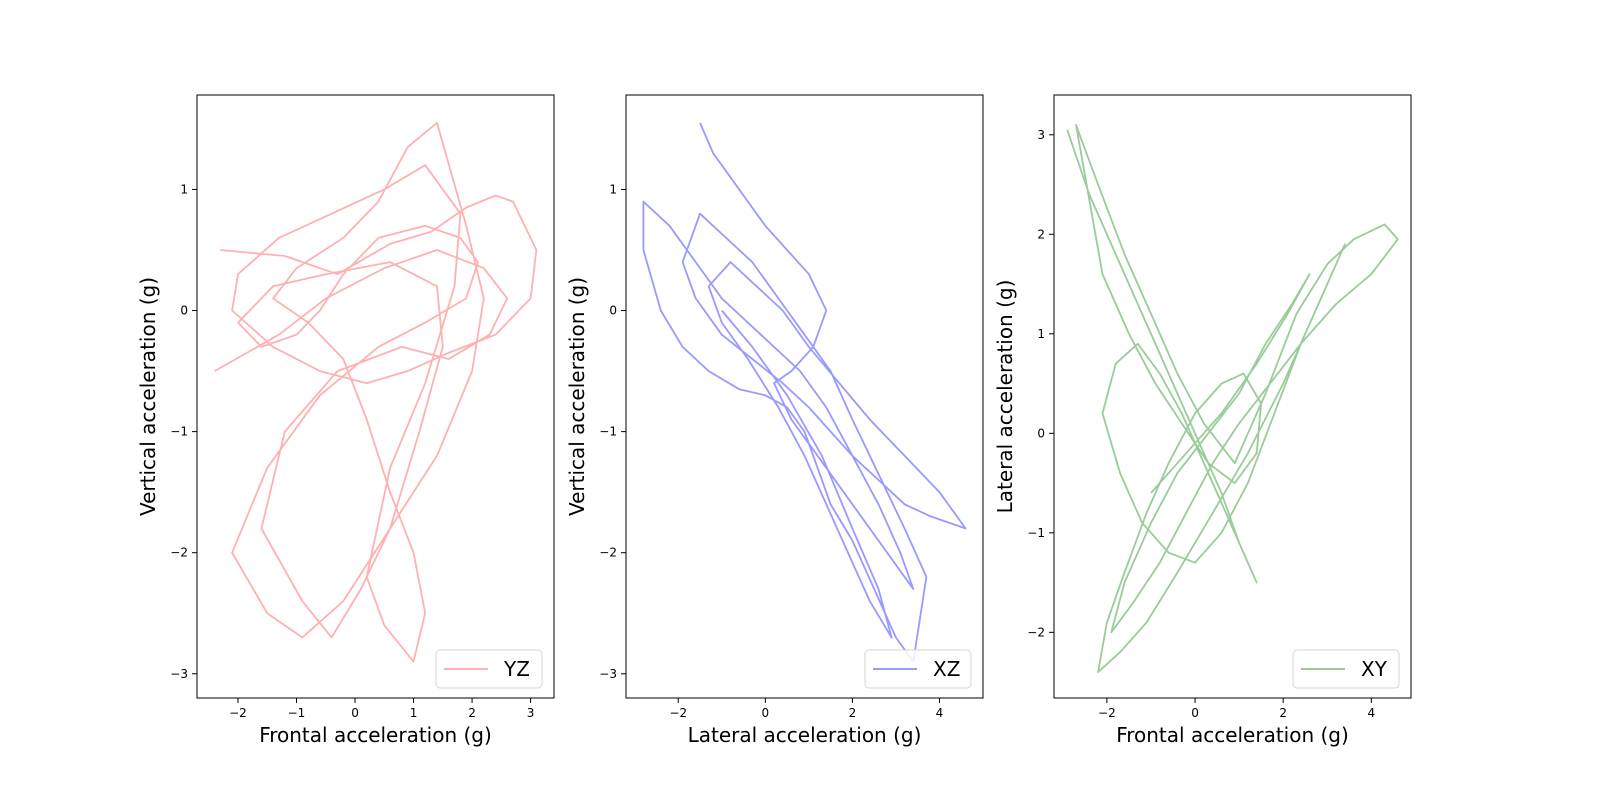  I want to click on y-axis-label-yz: Vertical acceleration (g), so click(148, 396).